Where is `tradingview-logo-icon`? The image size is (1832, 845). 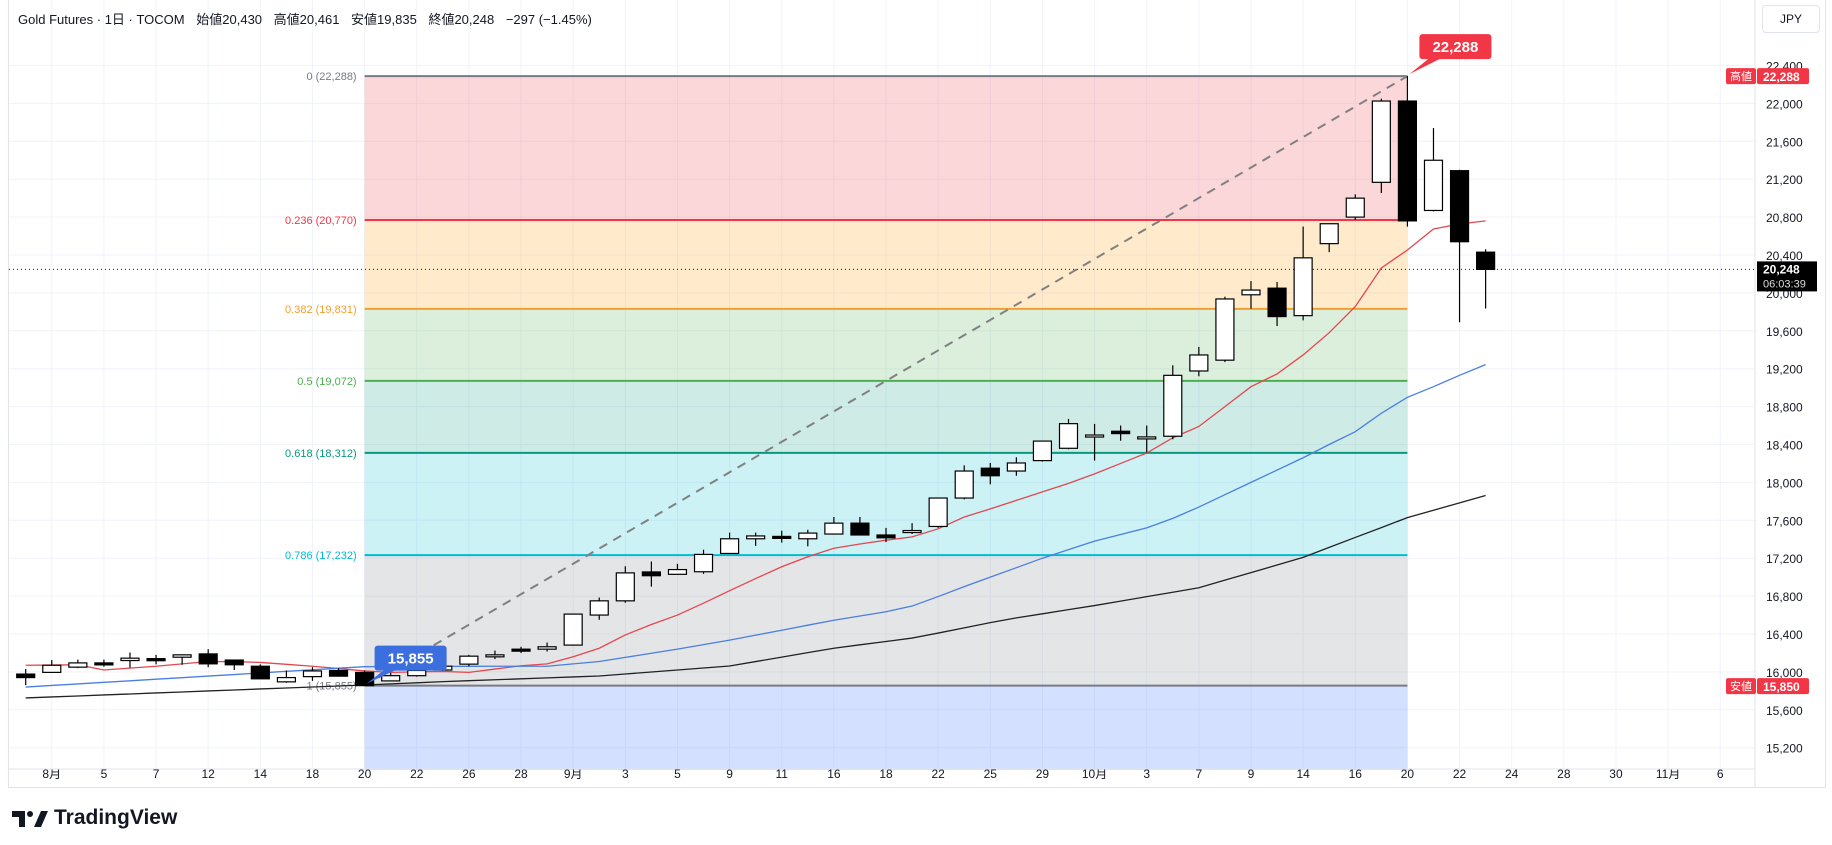 tradingview-logo-icon is located at coordinates (30, 819).